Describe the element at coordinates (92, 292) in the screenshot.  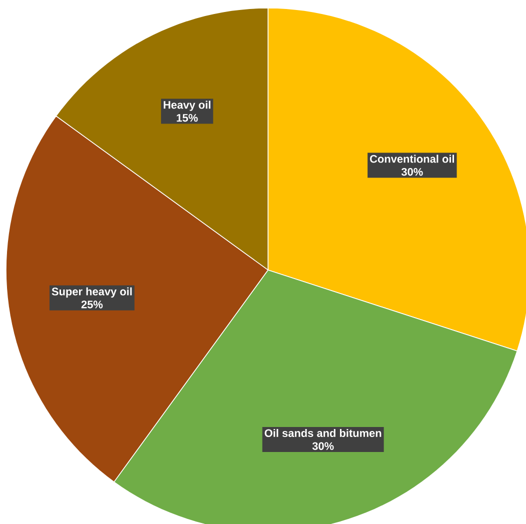
I see `slice-label: Super heavy oil` at that location.